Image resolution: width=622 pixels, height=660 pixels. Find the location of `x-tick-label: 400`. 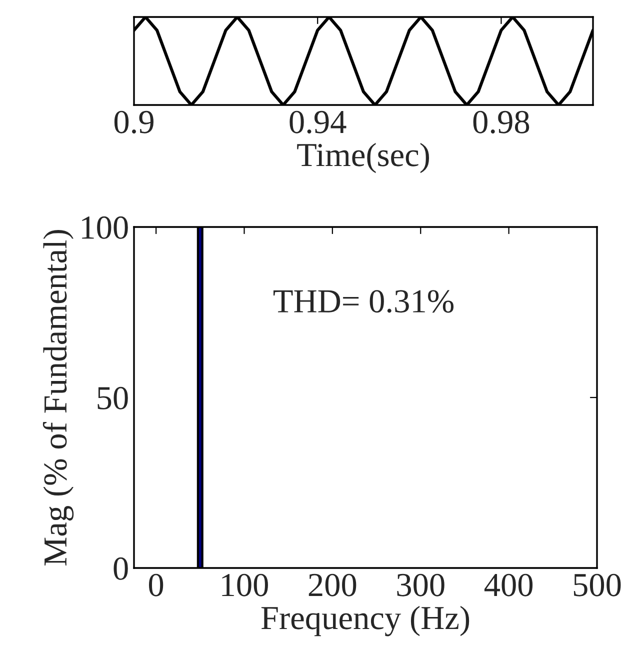

x-tick-label: 400 is located at coordinates (508, 585).